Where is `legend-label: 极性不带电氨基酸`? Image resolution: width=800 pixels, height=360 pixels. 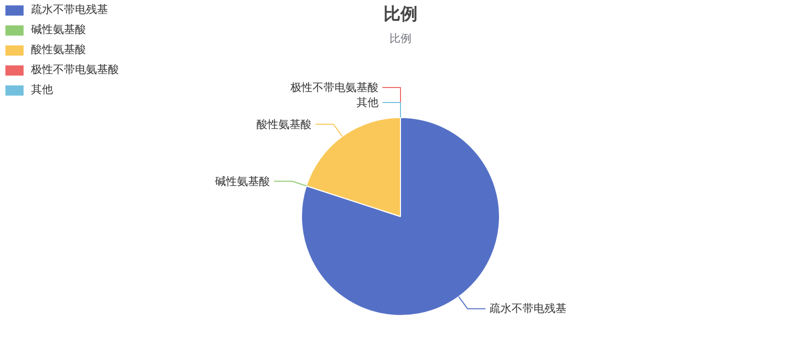
legend-label: 极性不带电氨基酸 is located at coordinates (75, 69).